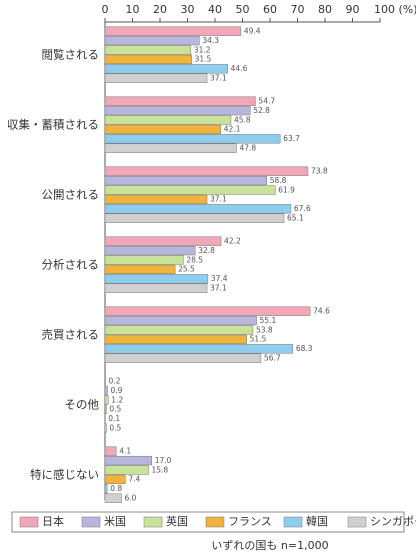 Image resolution: width=416 pixels, height=556 pixels. Describe the element at coordinates (272, 358) in the screenshot. I see `value-label: 56.7` at that location.